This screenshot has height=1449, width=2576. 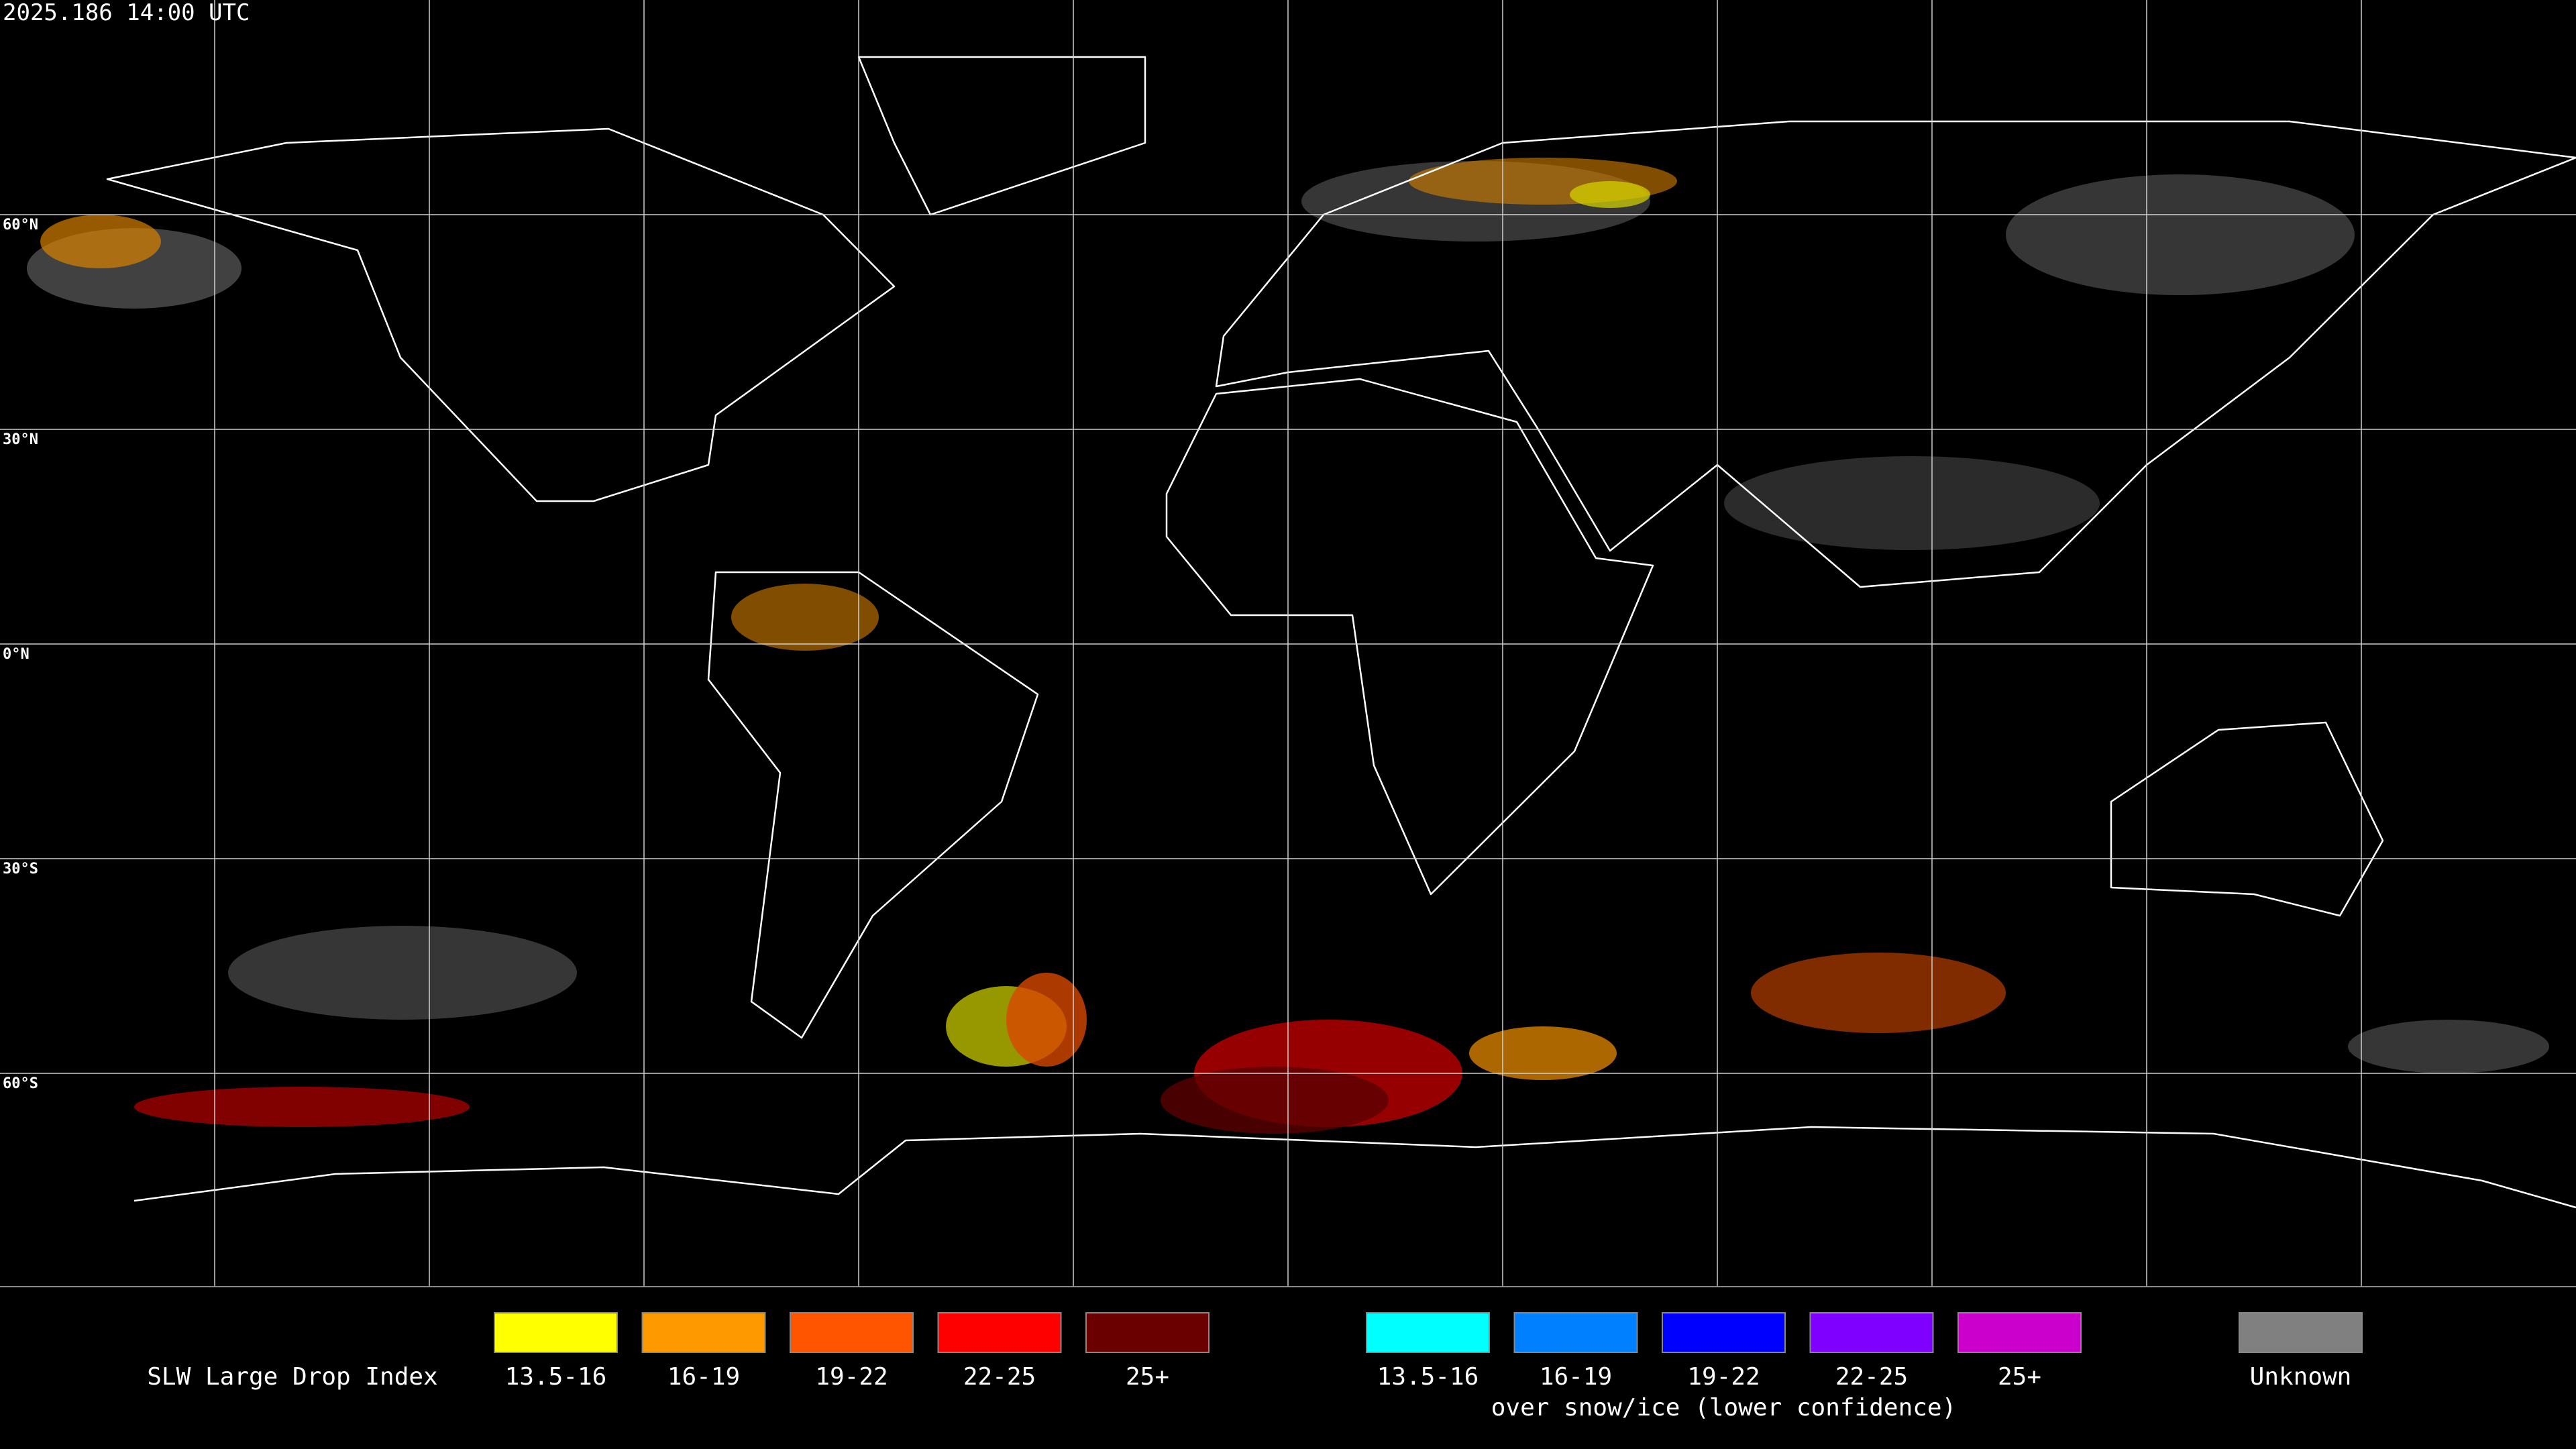 I want to click on timestamp: 2025.186 14:00 UTC, so click(x=126, y=13).